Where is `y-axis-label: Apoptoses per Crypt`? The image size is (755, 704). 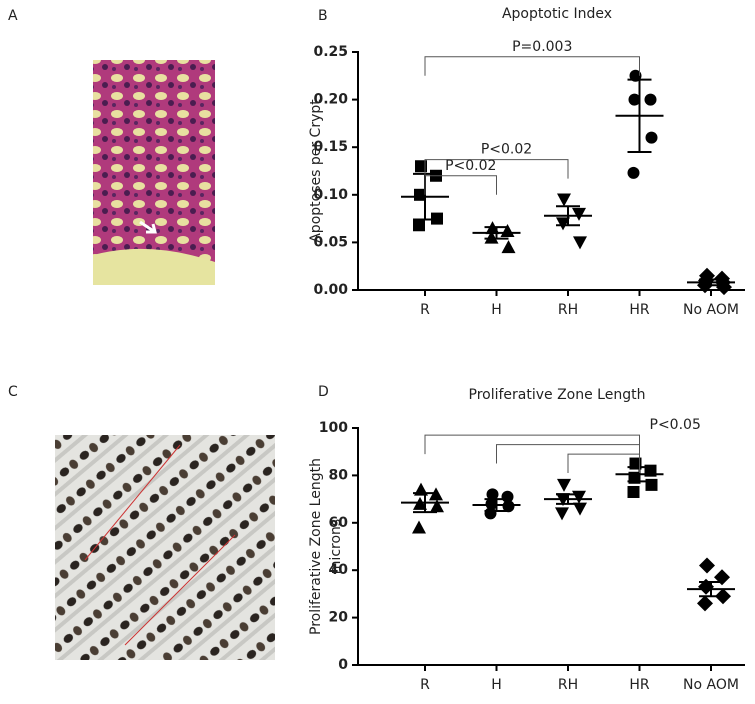 y-axis-label: Apoptoses per Crypt is located at coordinates (316, 171).